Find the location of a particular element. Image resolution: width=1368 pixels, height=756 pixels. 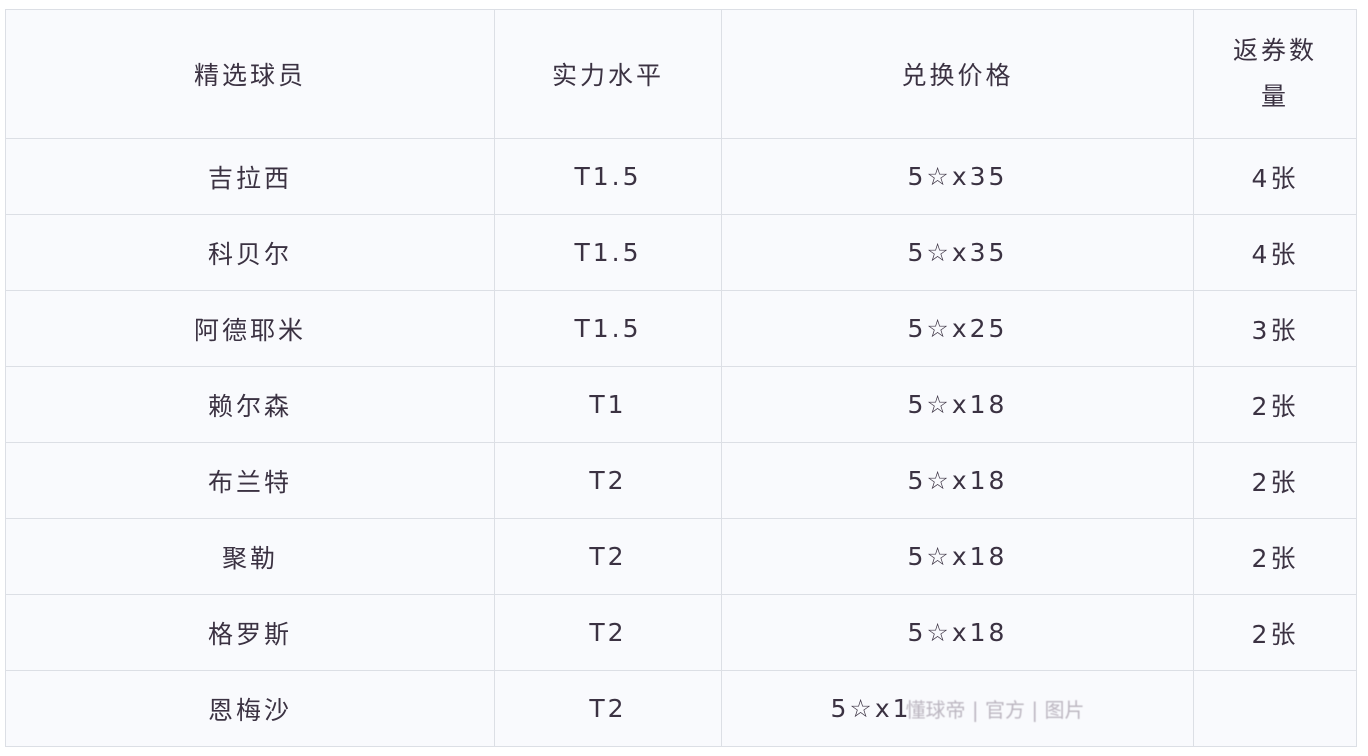

player-name-text: 聚勒 is located at coordinates (249, 558).